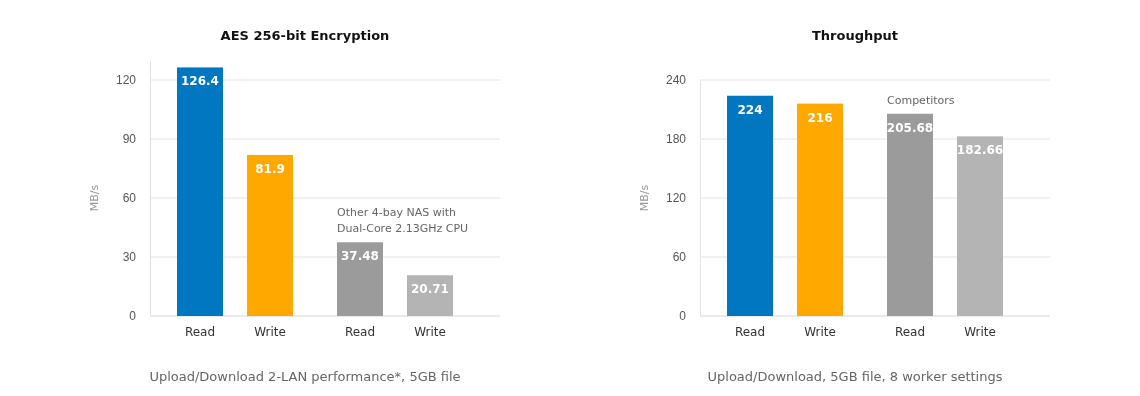 Image resolution: width=1140 pixels, height=396 pixels. I want to click on data-label: 37.48, so click(360, 256).